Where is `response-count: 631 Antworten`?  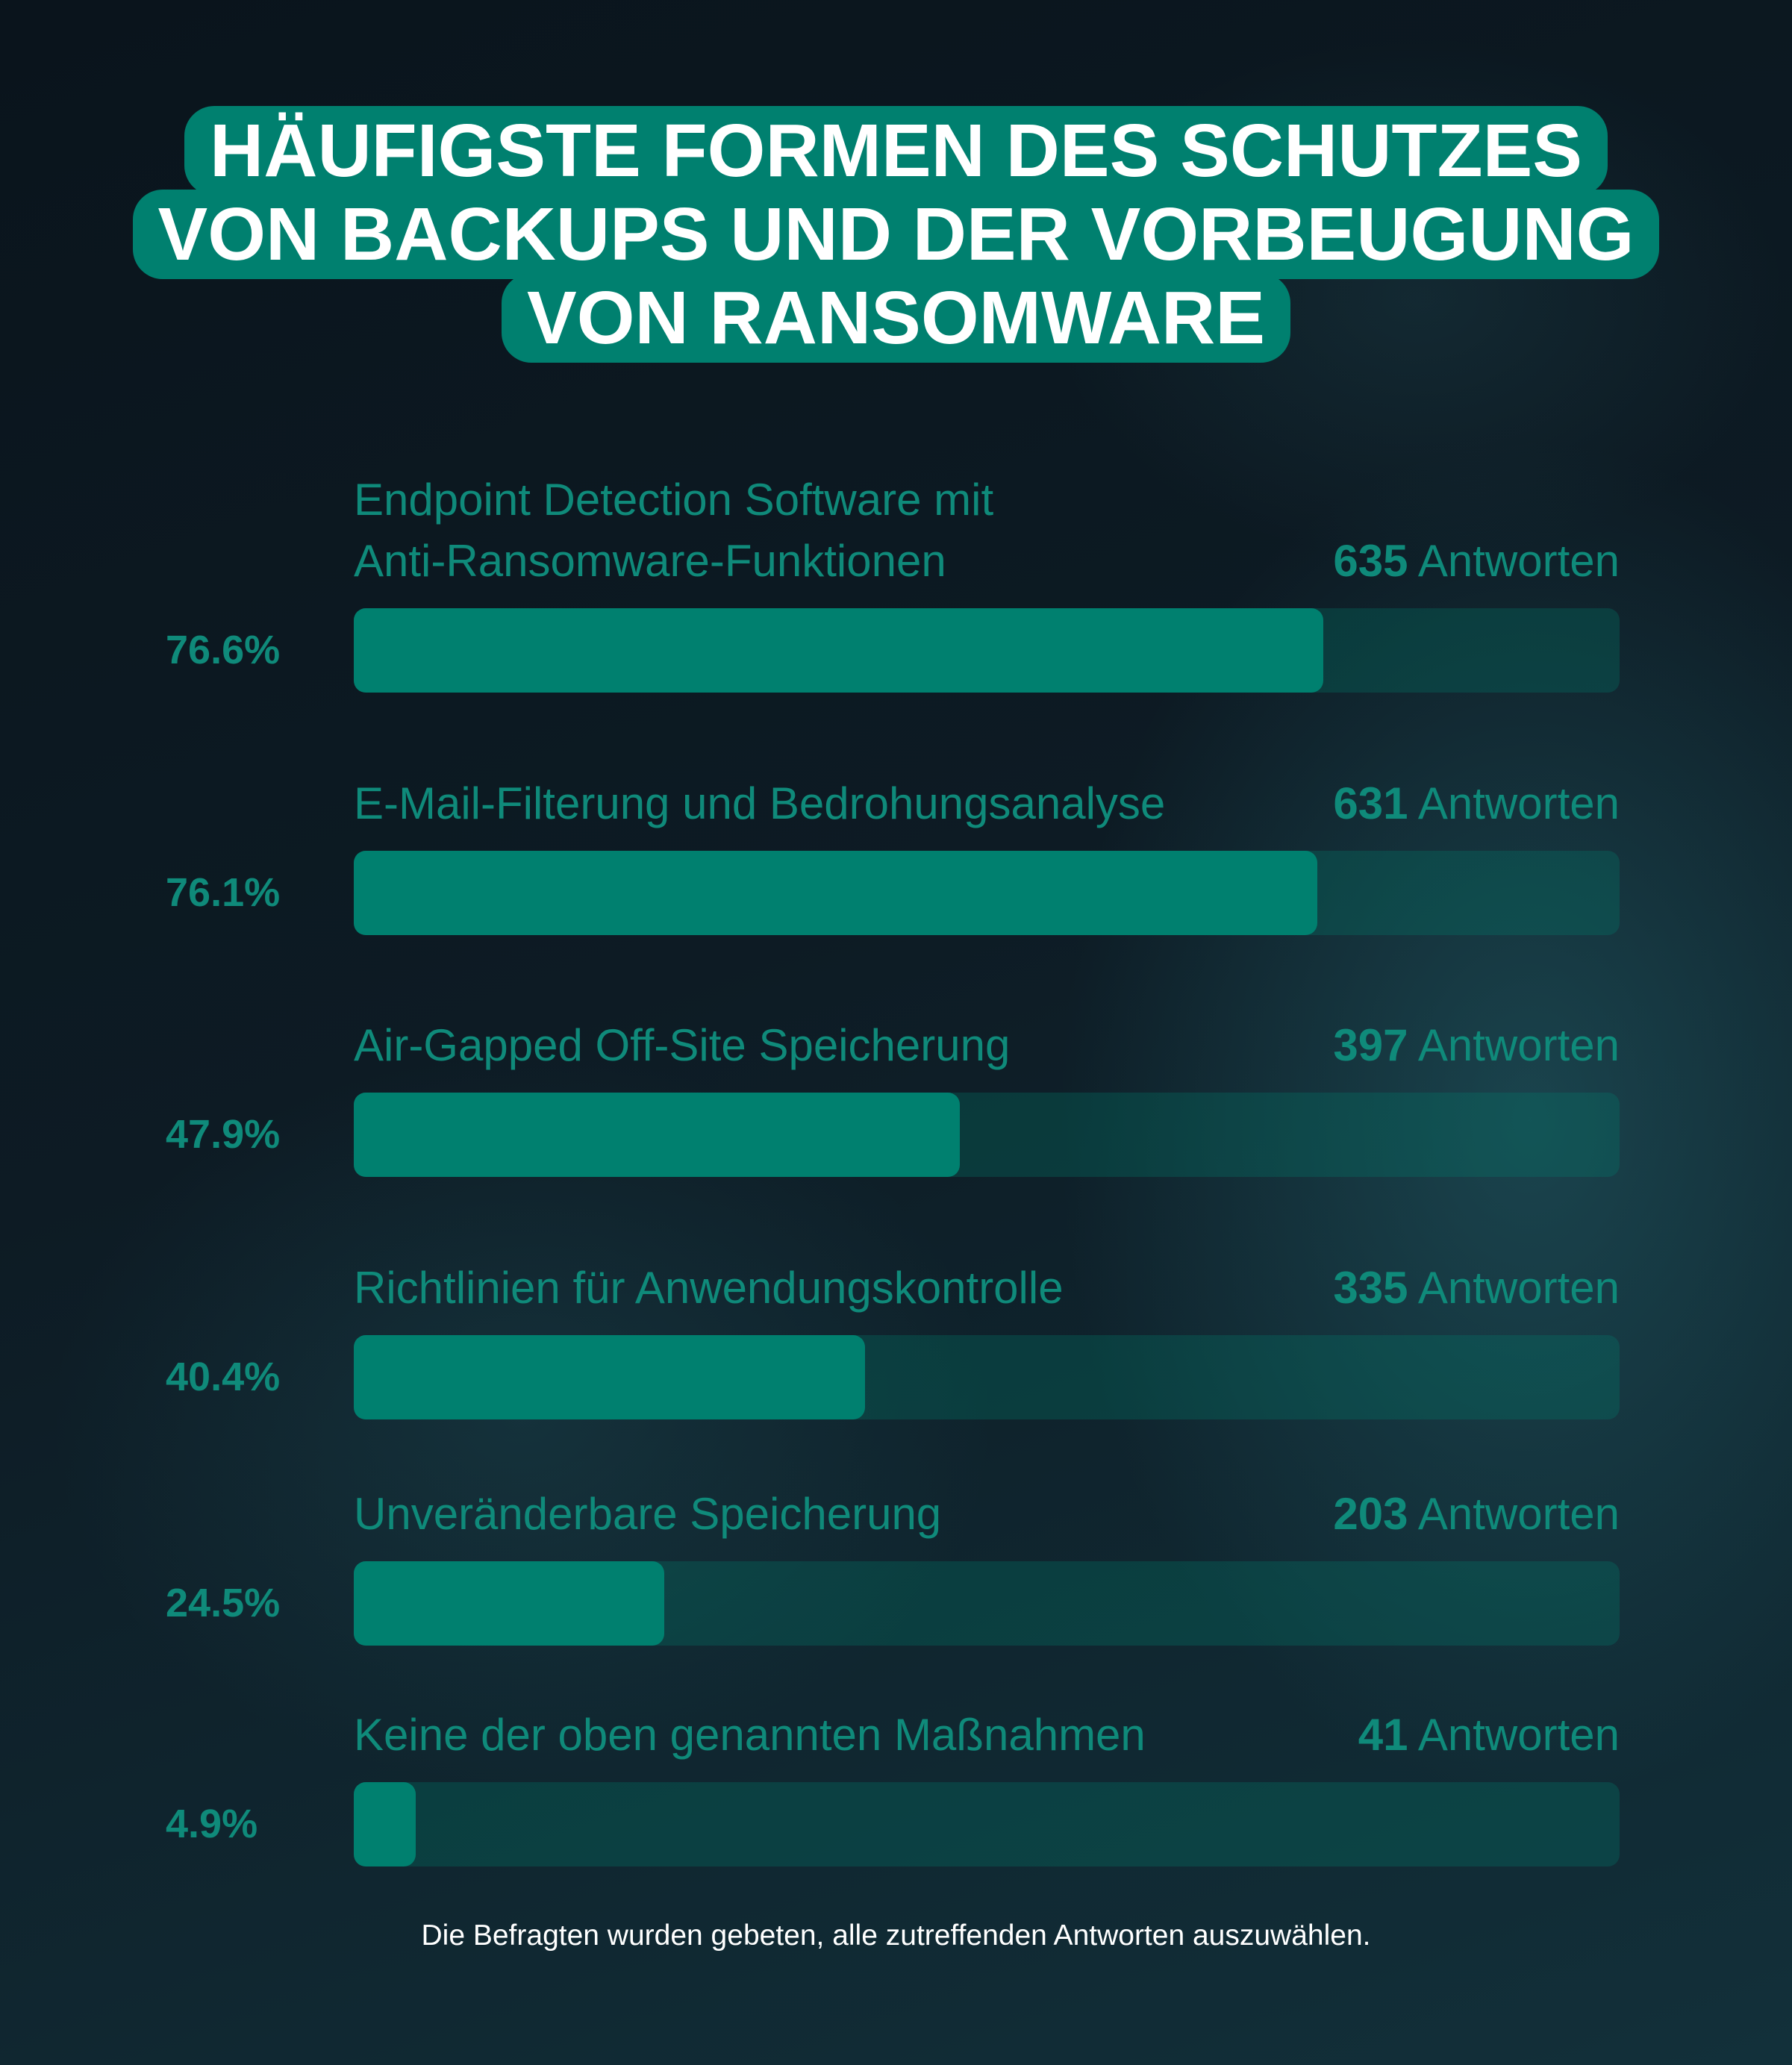 response-count: 631 Antworten is located at coordinates (1476, 803).